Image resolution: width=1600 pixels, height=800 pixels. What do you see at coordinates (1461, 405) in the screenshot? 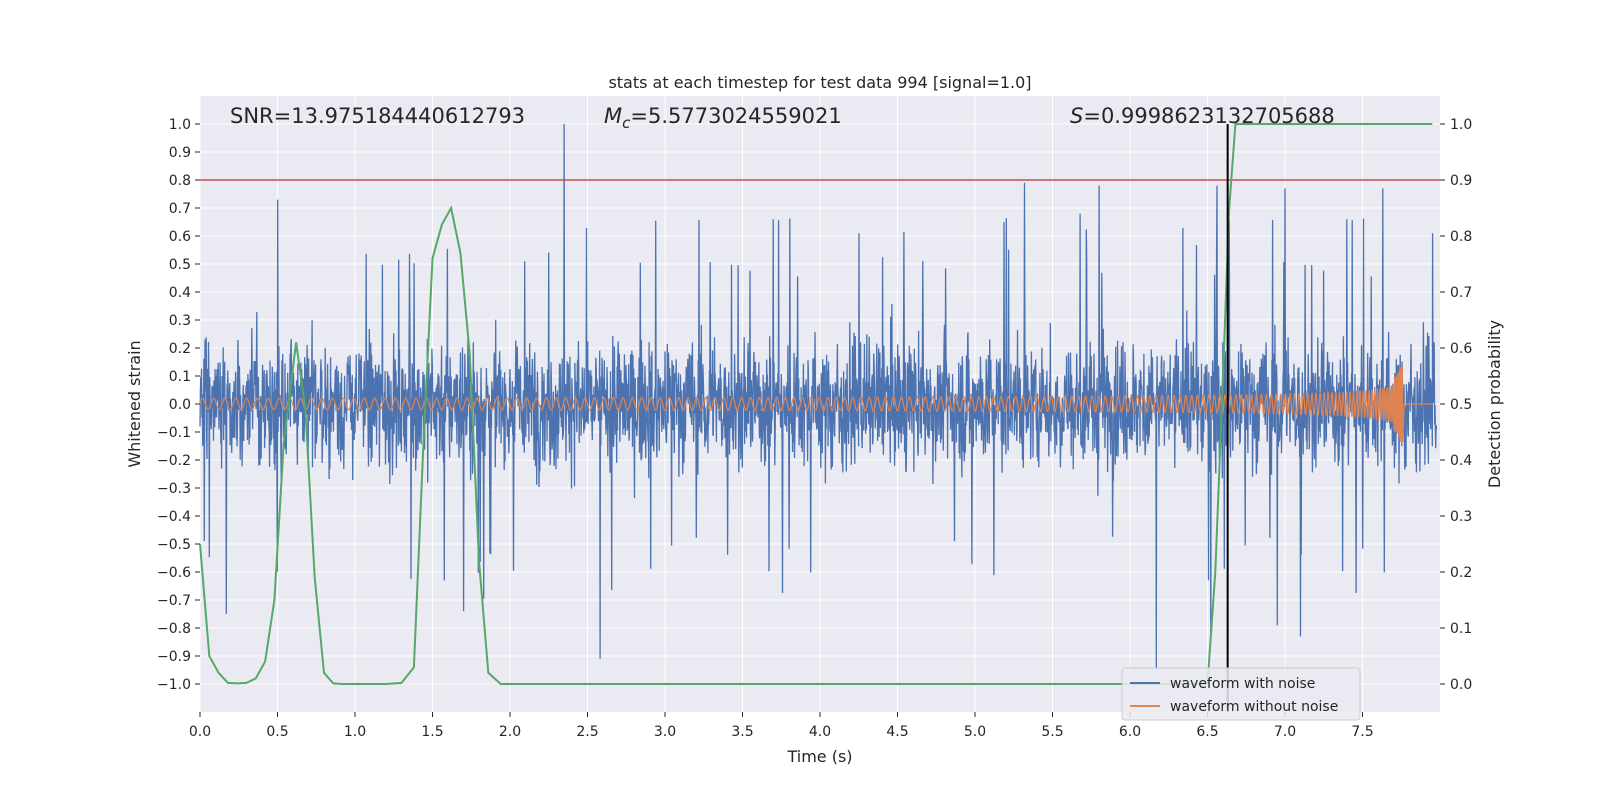
I see `y2-tick-label: 0.5` at bounding box center [1461, 405].